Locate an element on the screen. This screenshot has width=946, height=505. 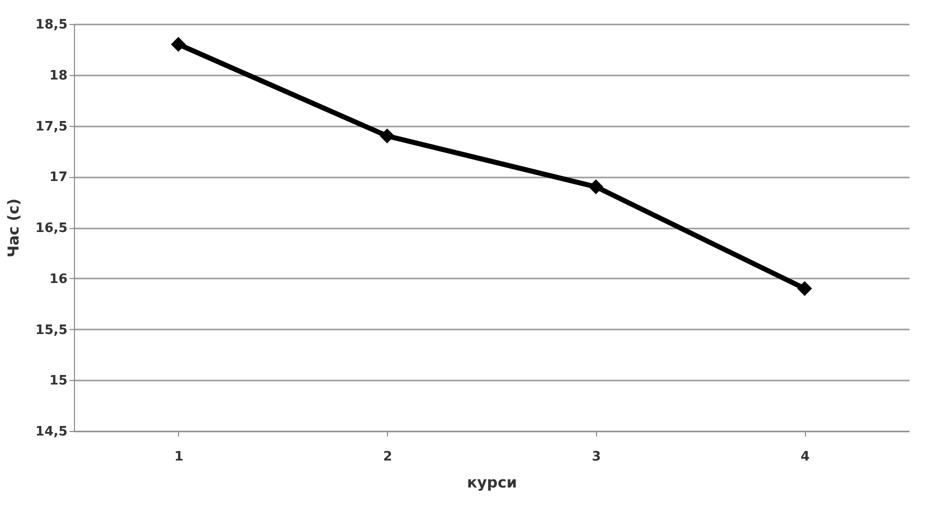
y-tick-label: 15 is located at coordinates (58, 381).